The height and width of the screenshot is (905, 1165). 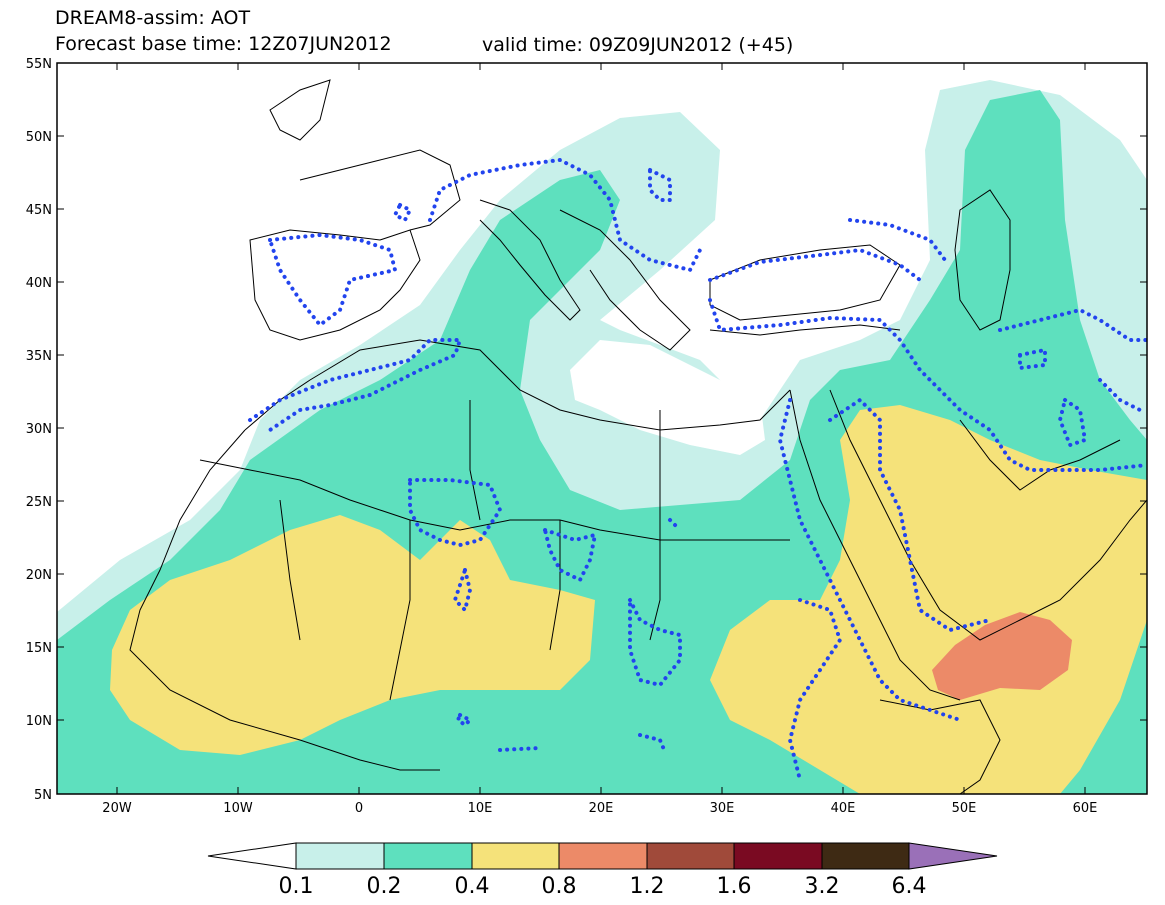 I want to click on lat-label: 55N, so click(x=39, y=64).